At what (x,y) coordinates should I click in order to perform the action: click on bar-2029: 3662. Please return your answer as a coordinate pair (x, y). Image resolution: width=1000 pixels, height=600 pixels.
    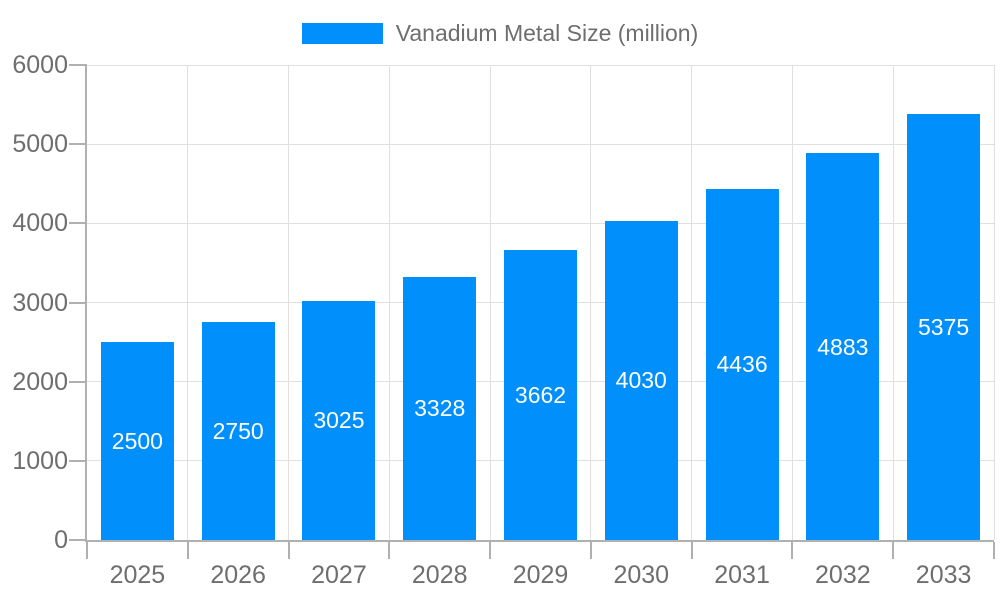
    Looking at the image, I should click on (540, 395).